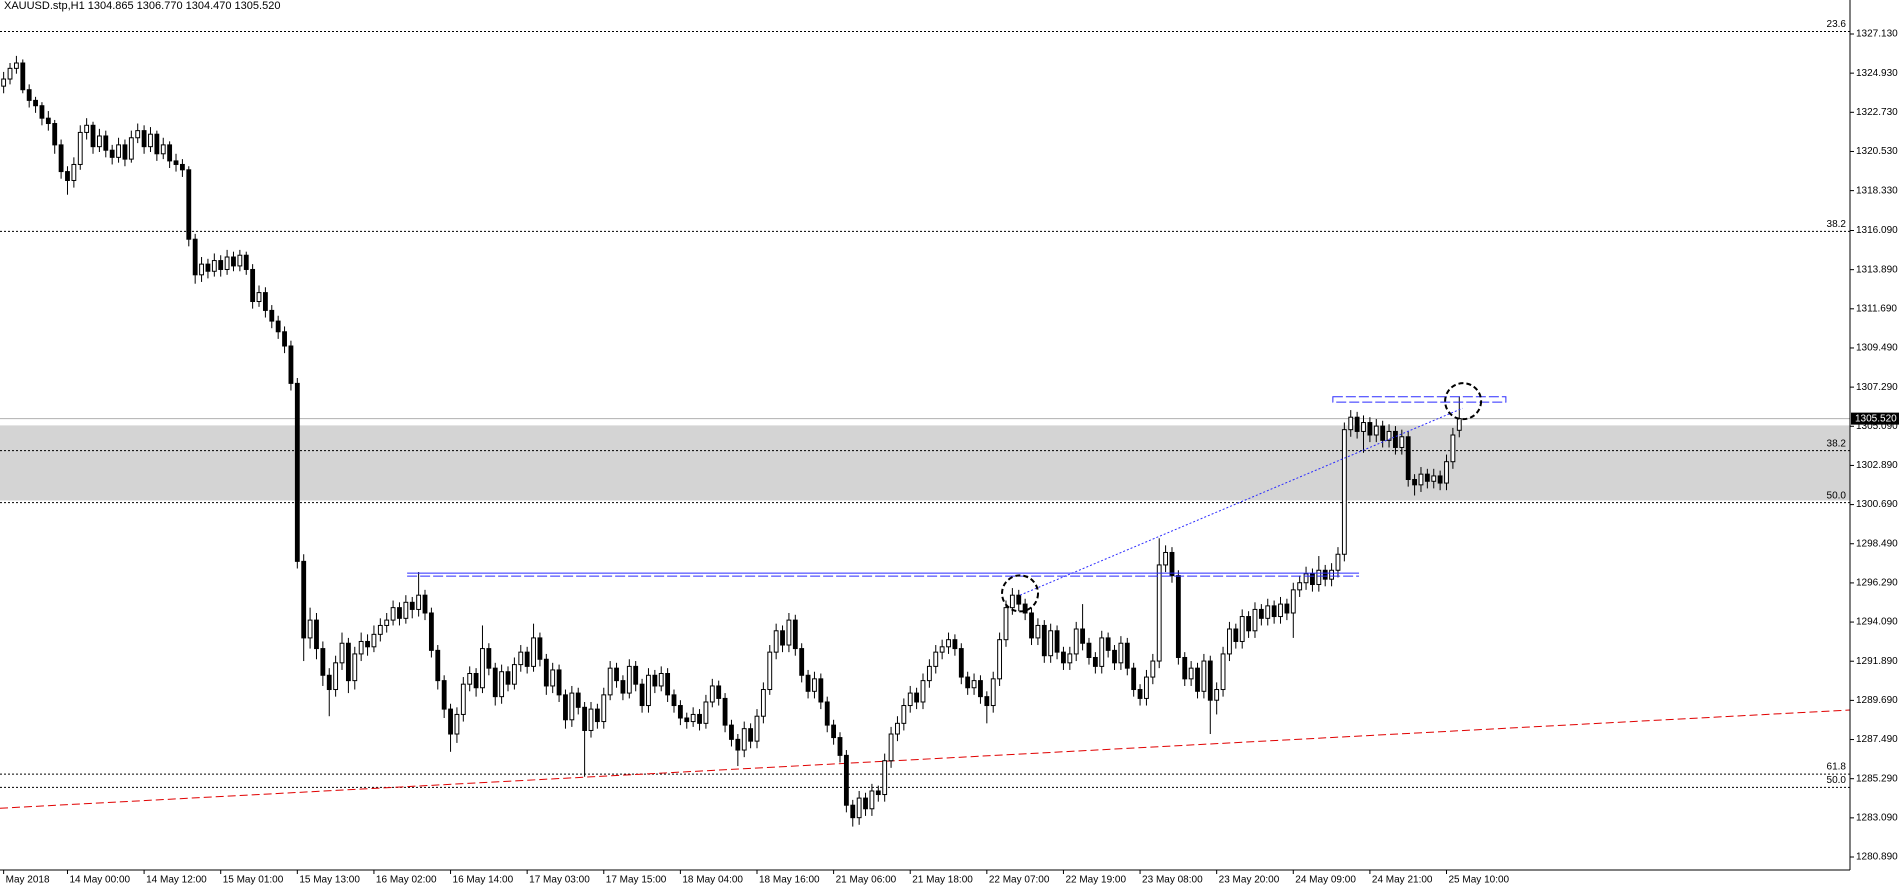  What do you see at coordinates (406, 880) in the screenshot?
I see `x-tick-label: 16 May 02:00` at bounding box center [406, 880].